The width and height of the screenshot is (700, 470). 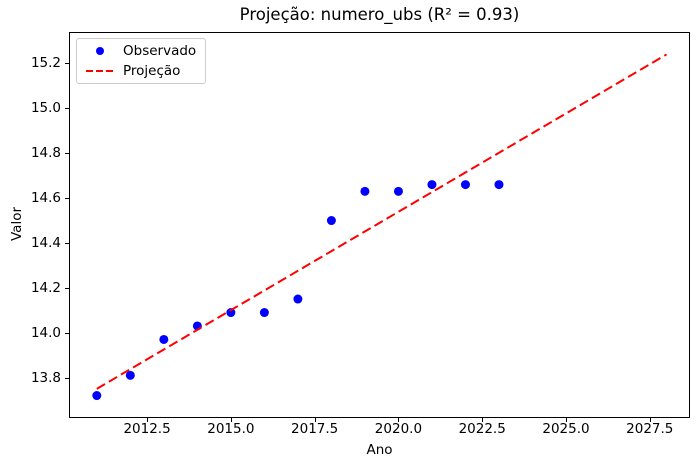 What do you see at coordinates (45, 108) in the screenshot?
I see `y-tick-label: 15.0` at bounding box center [45, 108].